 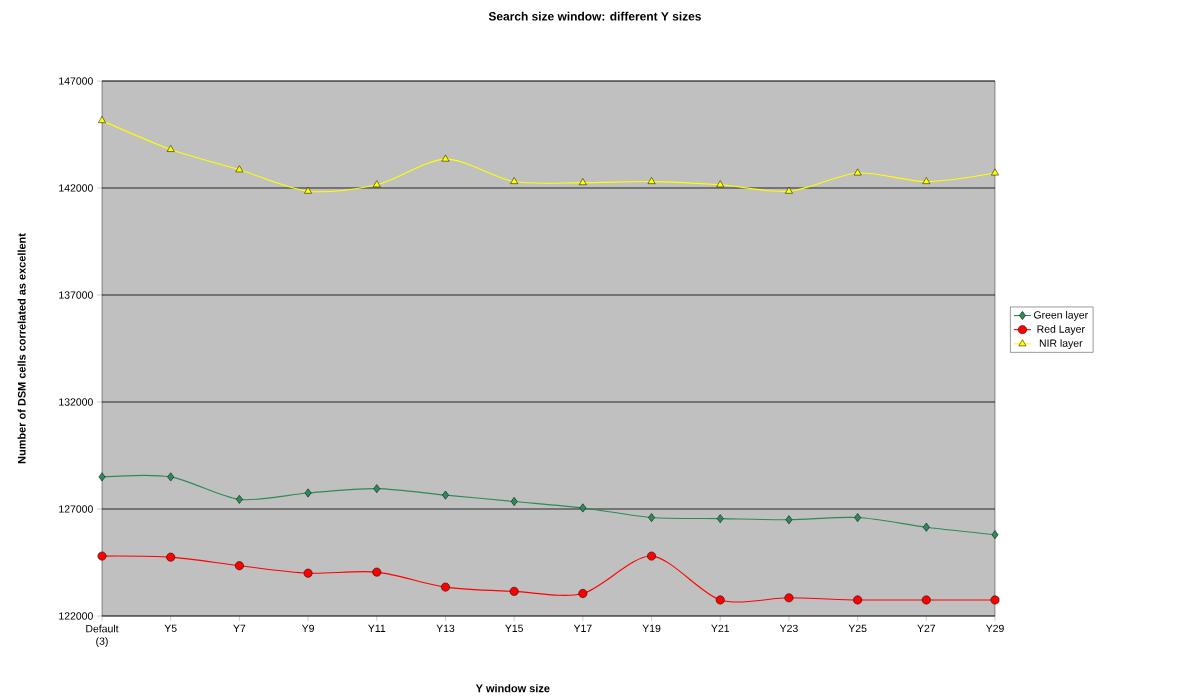 I want to click on x-tick-label: Y5, so click(x=170, y=628).